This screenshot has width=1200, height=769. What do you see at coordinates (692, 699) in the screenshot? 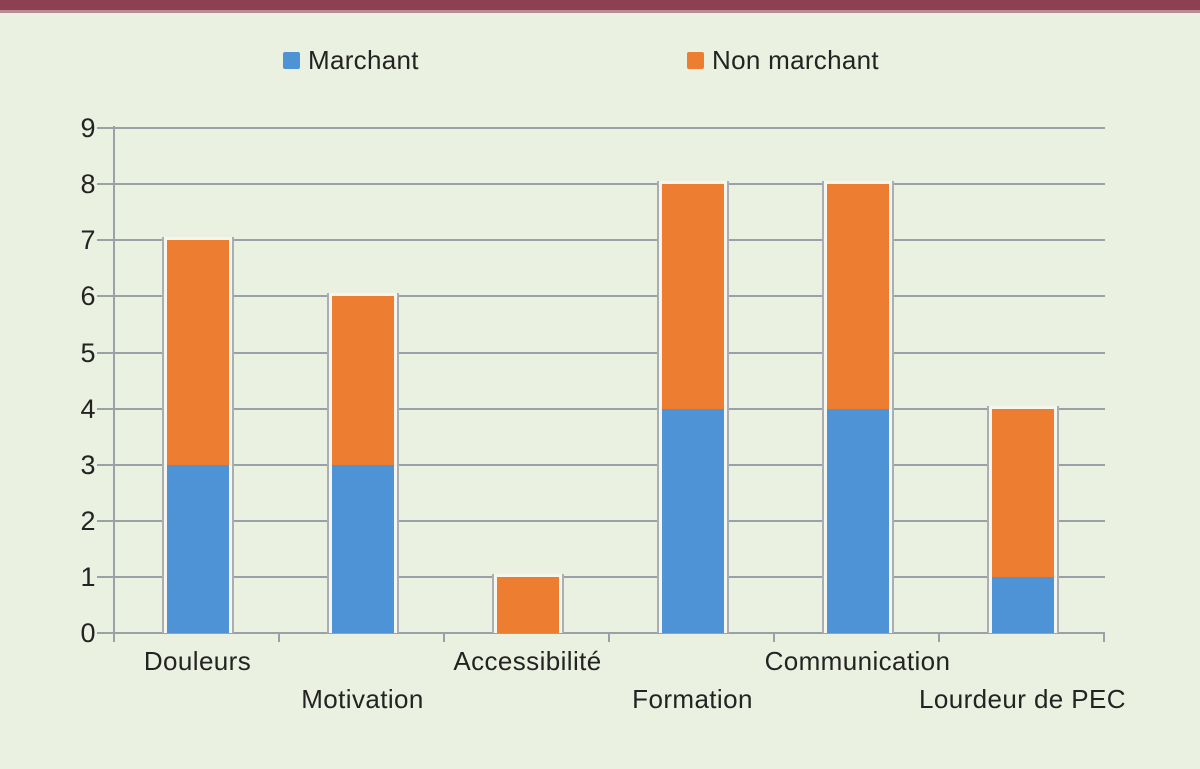
I see `category-label-formation: Formation` at bounding box center [692, 699].